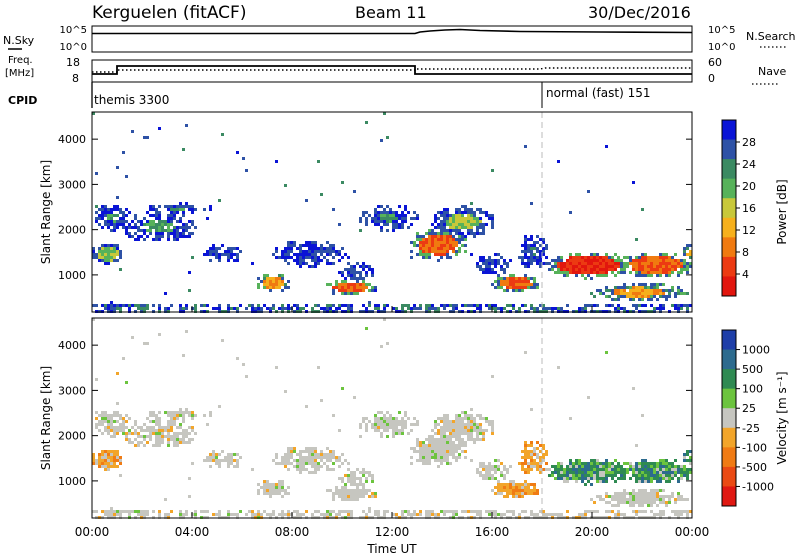  I want to click on nsearch-tick-low: 10^0, so click(721, 47).